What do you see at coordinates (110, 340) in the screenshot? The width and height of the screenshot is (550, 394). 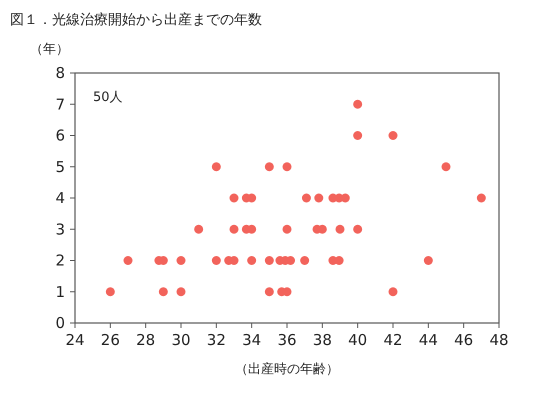 I see `x-tick-label: 26` at bounding box center [110, 340].